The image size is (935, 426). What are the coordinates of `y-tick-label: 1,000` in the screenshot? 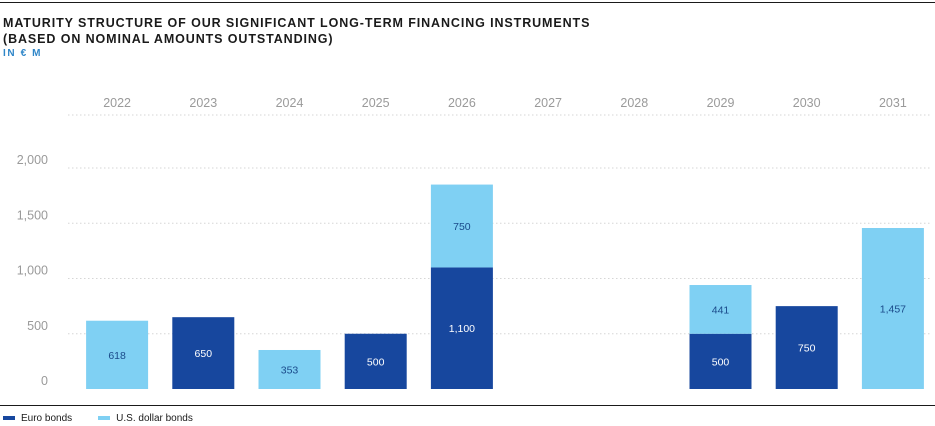 It's located at (32, 271).